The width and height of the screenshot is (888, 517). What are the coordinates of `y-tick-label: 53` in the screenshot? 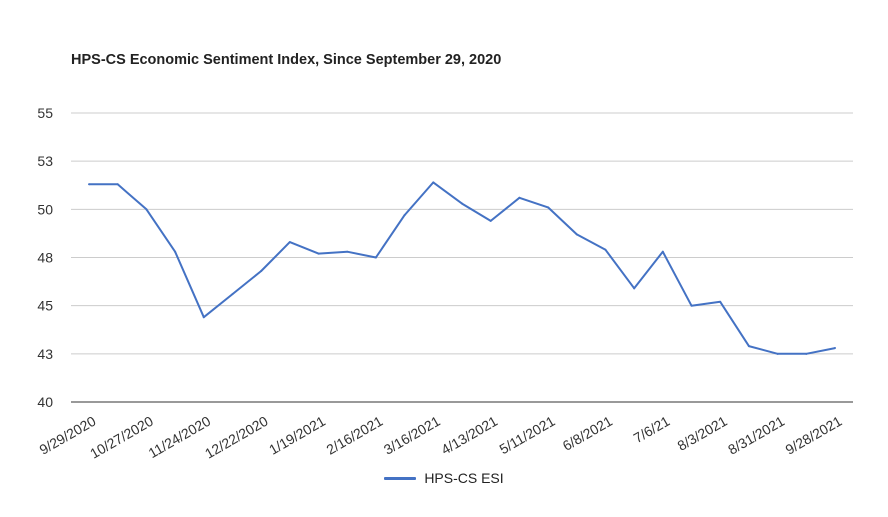 It's located at (45, 161).